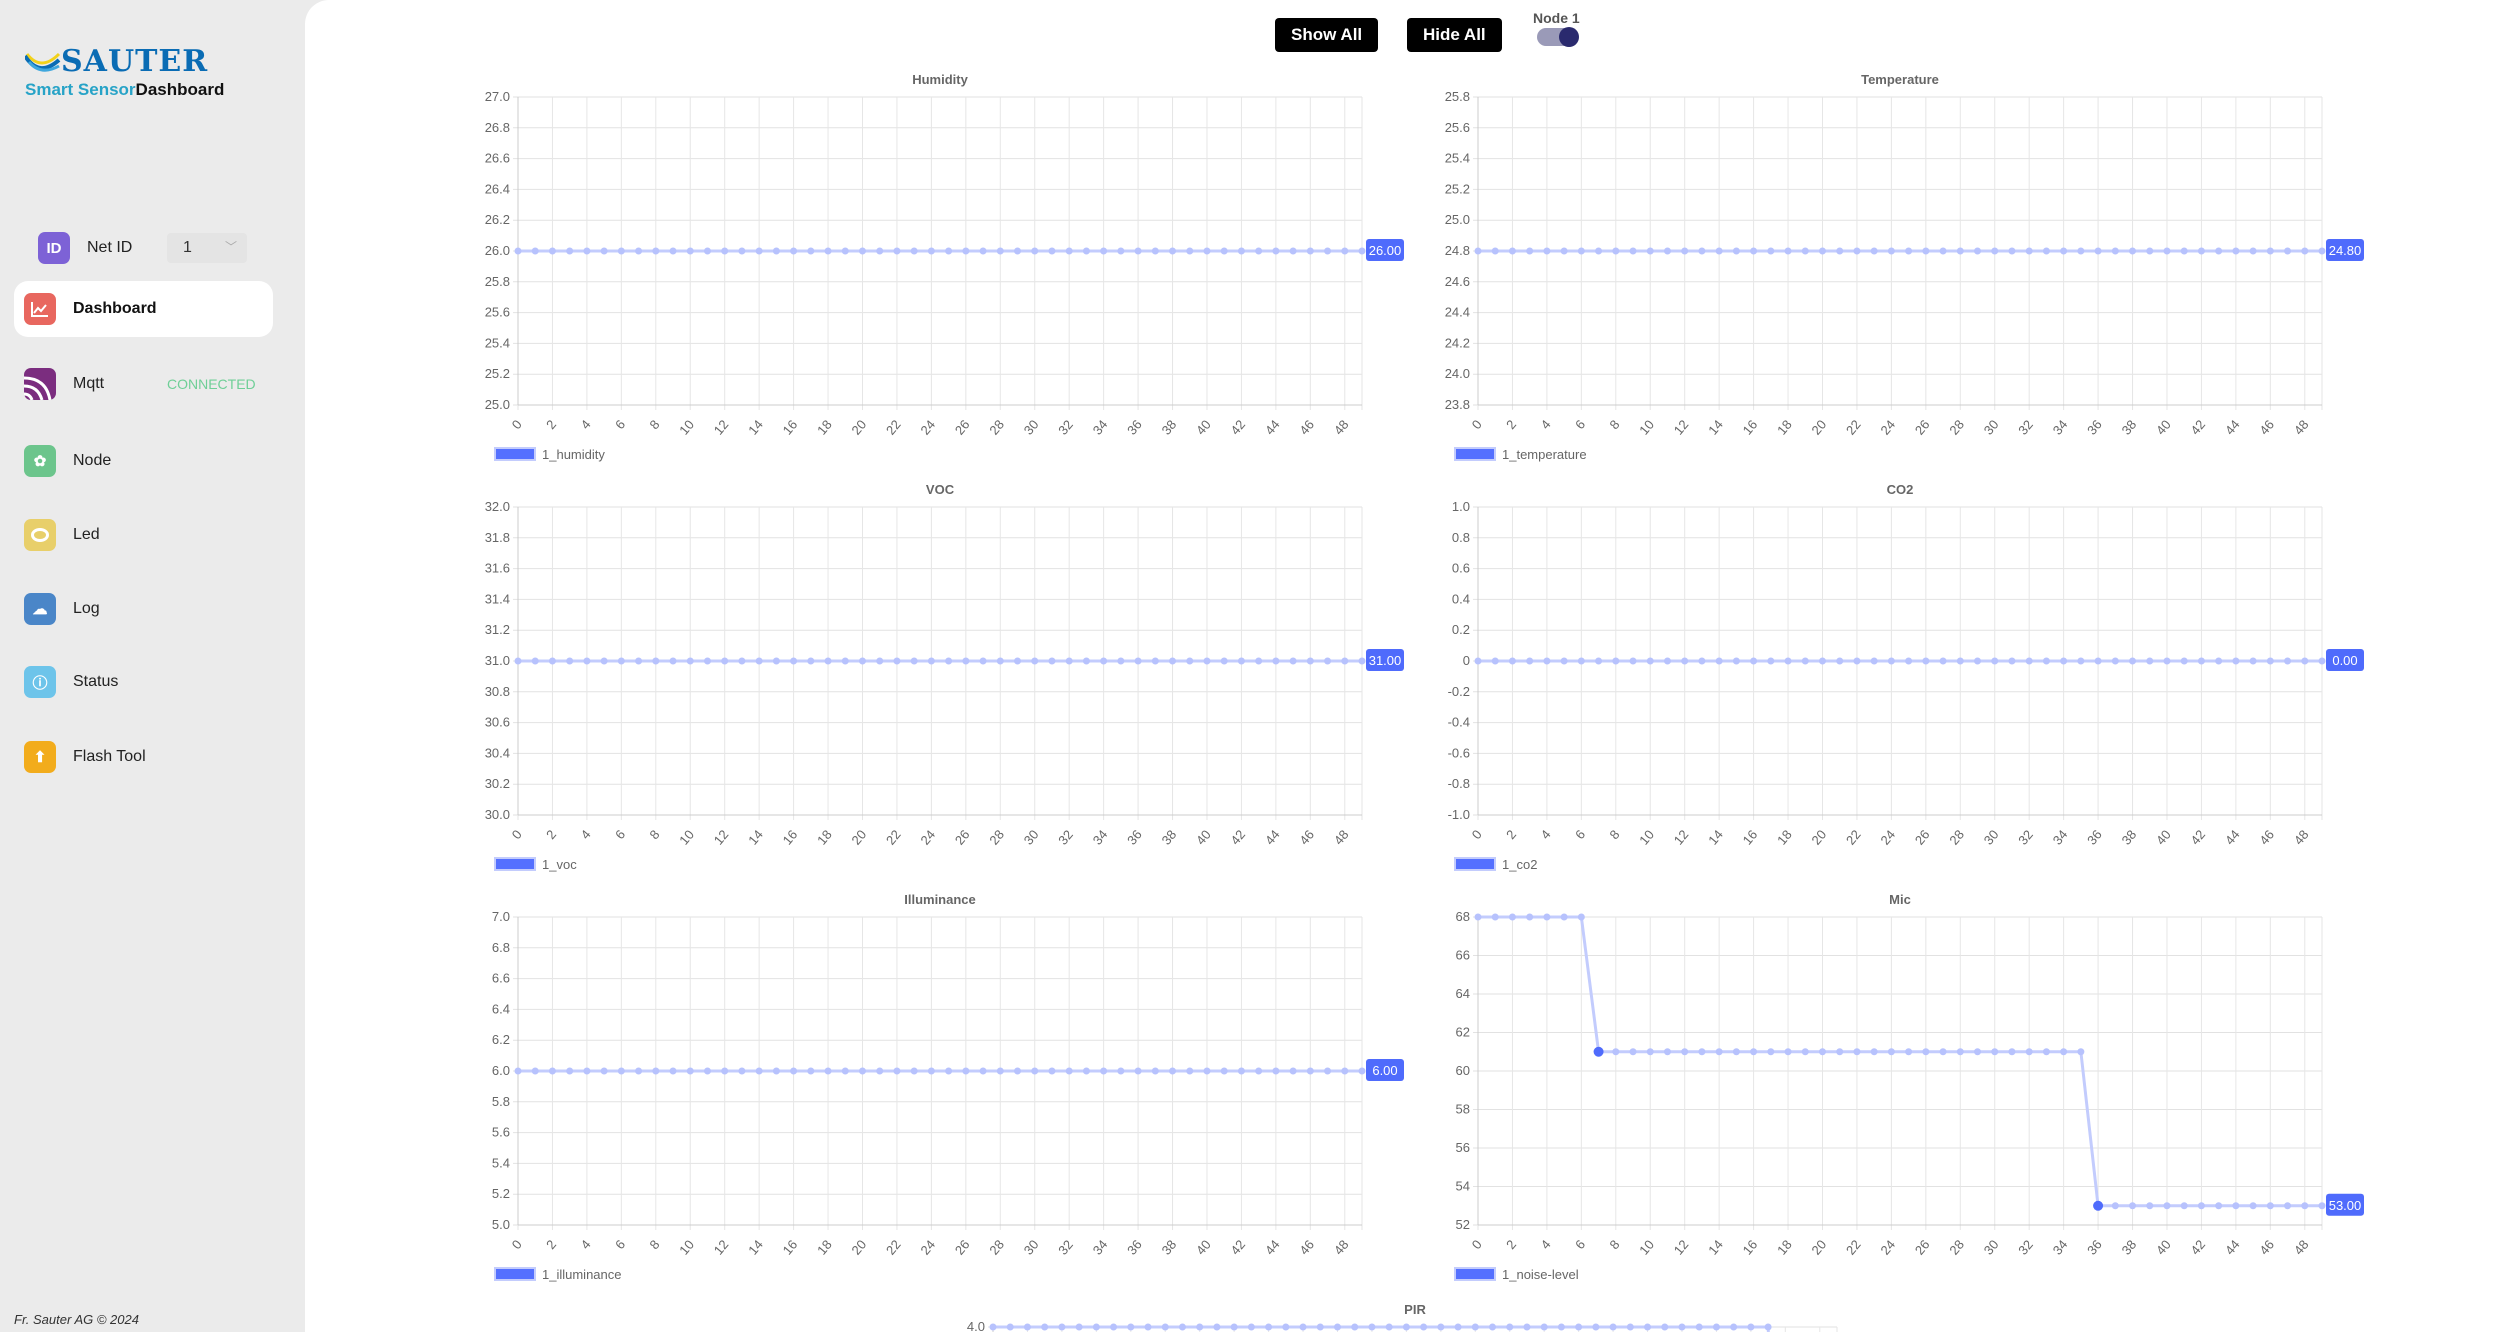  What do you see at coordinates (517, 424) in the screenshot?
I see `x-tick-label: 0` at bounding box center [517, 424].